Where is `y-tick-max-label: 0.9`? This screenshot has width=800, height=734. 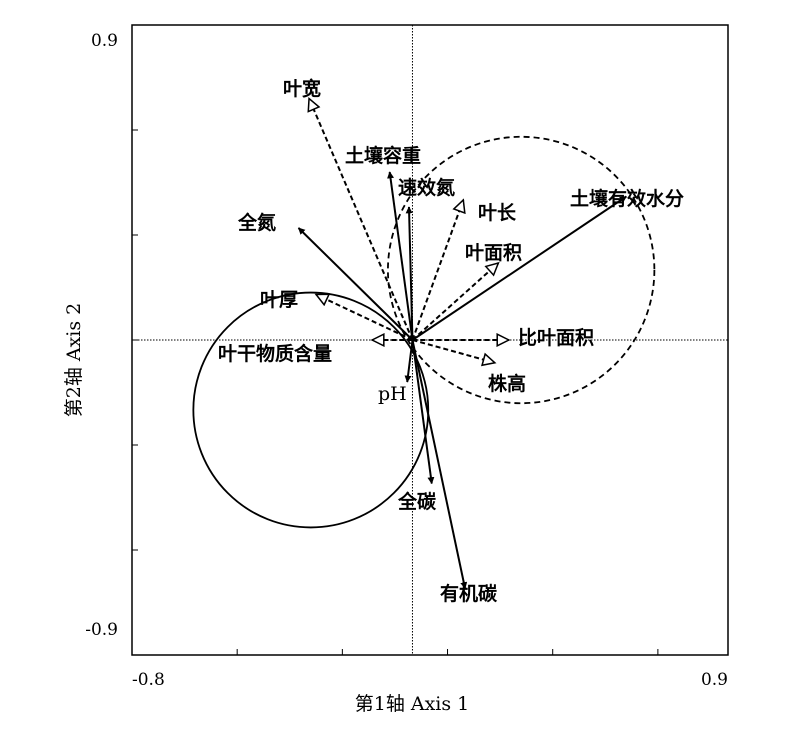 y-tick-max-label: 0.9 is located at coordinates (104, 41).